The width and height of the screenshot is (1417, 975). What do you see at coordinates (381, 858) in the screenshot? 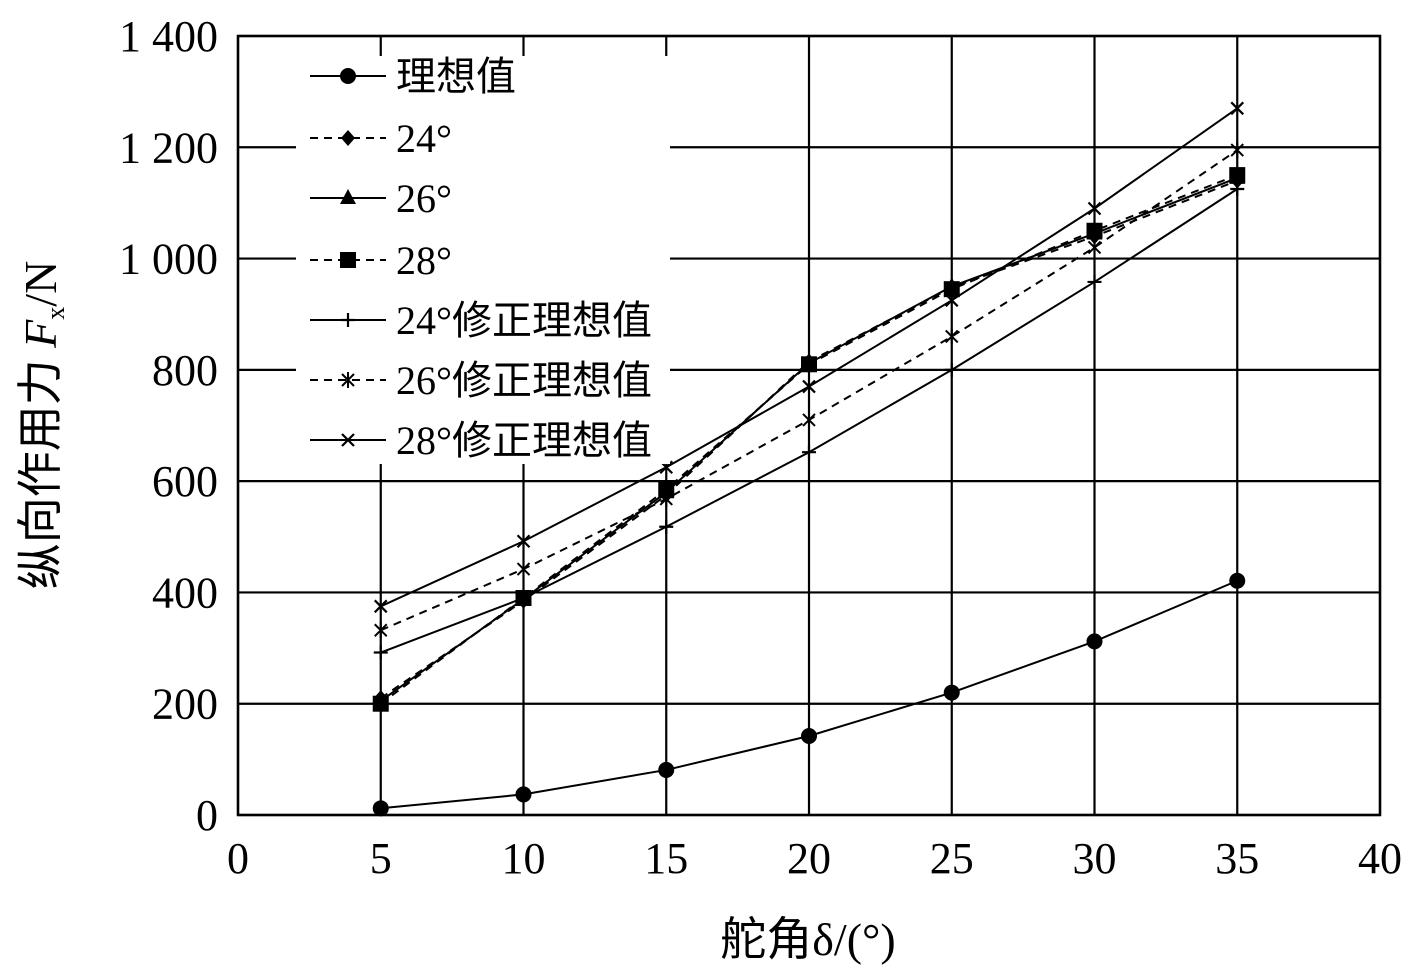
I see `x-tick-label: 5` at bounding box center [381, 858].